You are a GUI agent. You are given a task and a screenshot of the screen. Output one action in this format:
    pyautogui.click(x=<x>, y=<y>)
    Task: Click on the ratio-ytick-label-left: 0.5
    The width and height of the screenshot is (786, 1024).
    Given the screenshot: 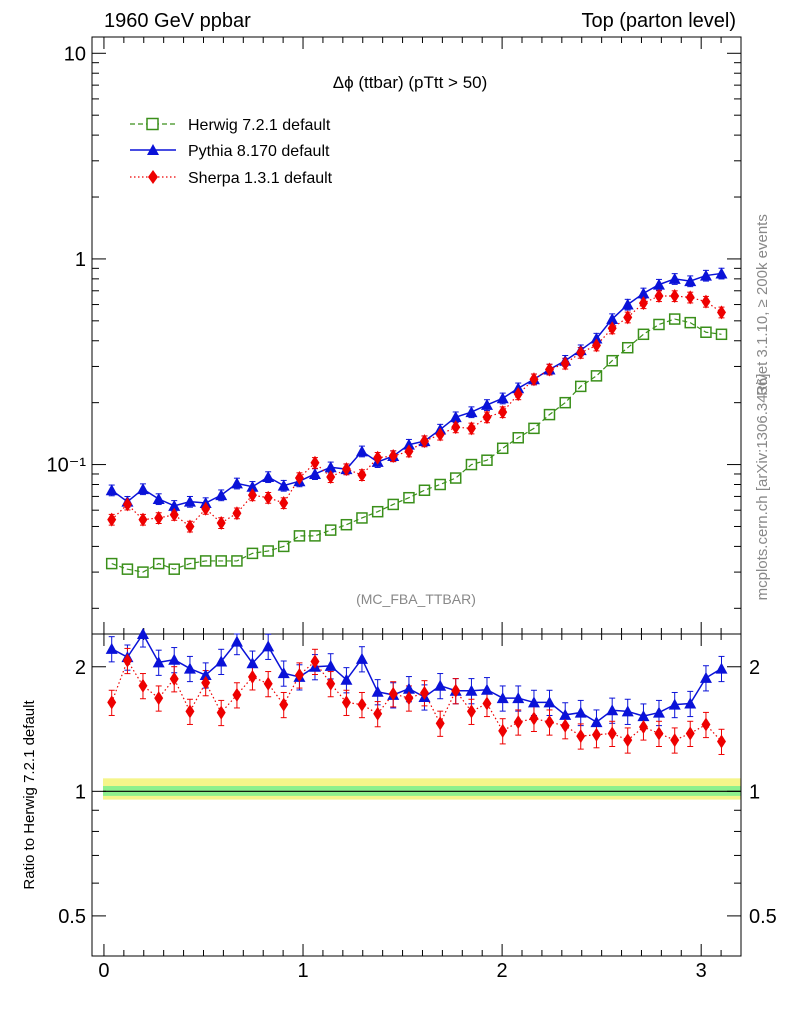 What is the action you would take?
    pyautogui.click(x=72, y=917)
    